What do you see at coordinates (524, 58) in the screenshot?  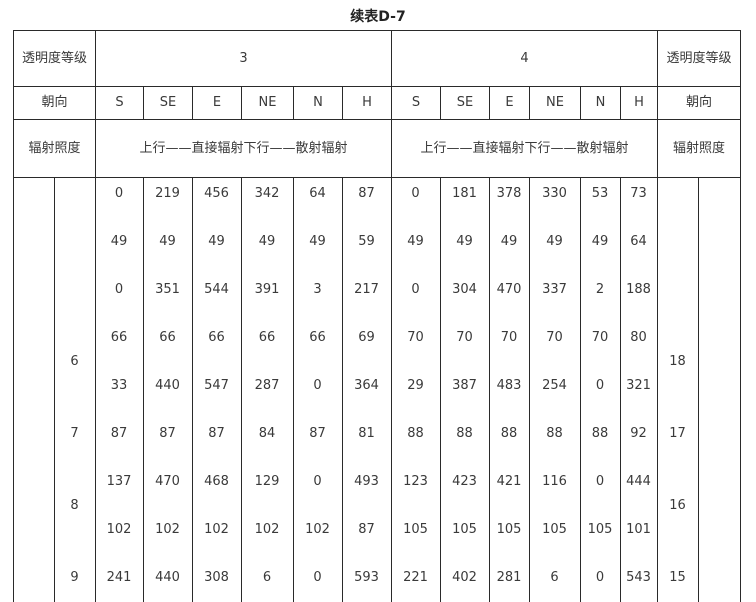 I see `level-4-header: 4` at bounding box center [524, 58].